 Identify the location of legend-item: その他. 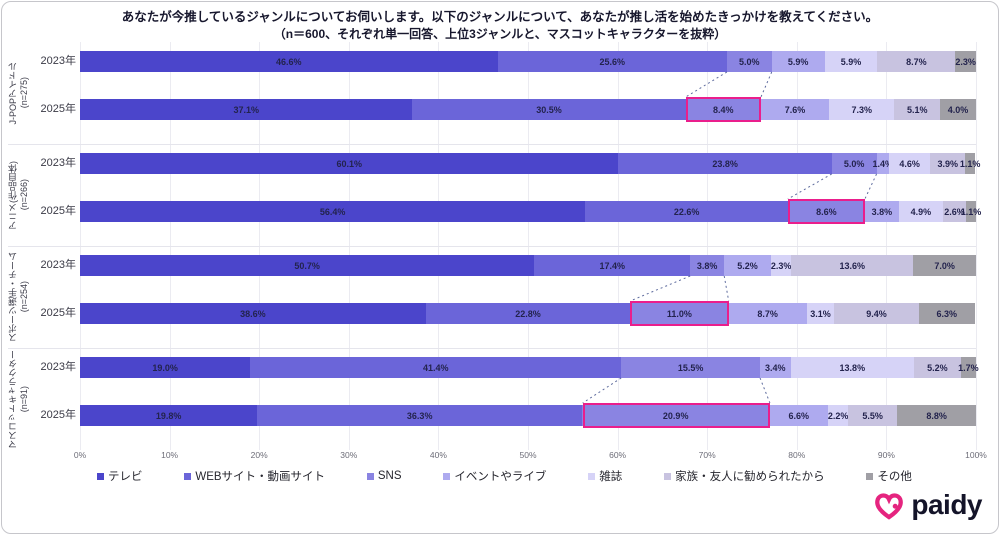
(889, 476).